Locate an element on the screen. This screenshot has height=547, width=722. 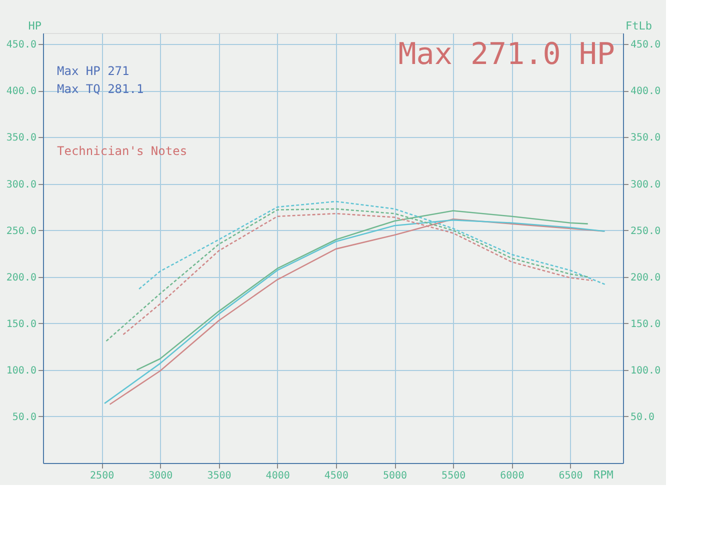
y2-tick-label: 300.0 is located at coordinates (645, 184).